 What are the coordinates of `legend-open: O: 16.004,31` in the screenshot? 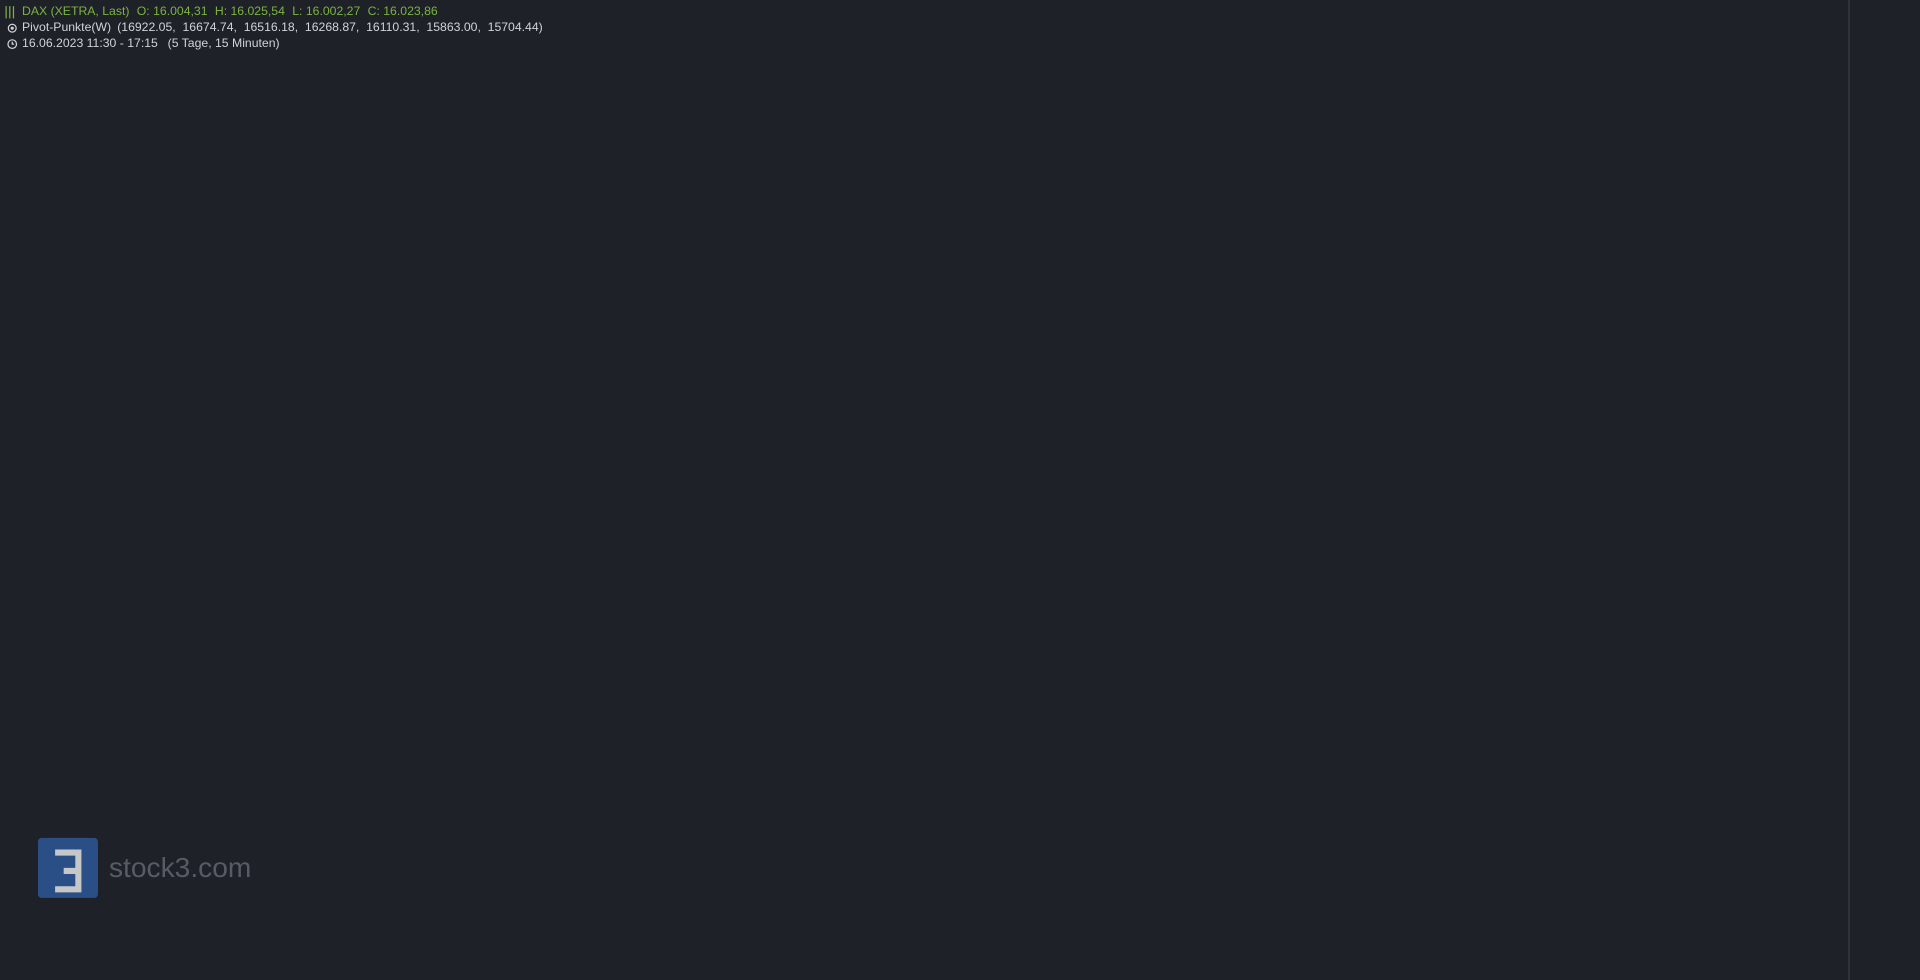 It's located at (172, 11).